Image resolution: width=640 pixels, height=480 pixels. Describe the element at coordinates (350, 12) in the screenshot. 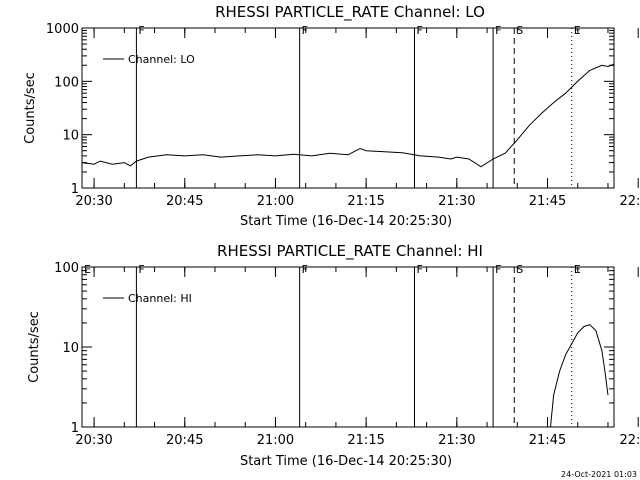

I see `chart-title: RHESSI PARTICLE_RATE Channel: LO` at that location.